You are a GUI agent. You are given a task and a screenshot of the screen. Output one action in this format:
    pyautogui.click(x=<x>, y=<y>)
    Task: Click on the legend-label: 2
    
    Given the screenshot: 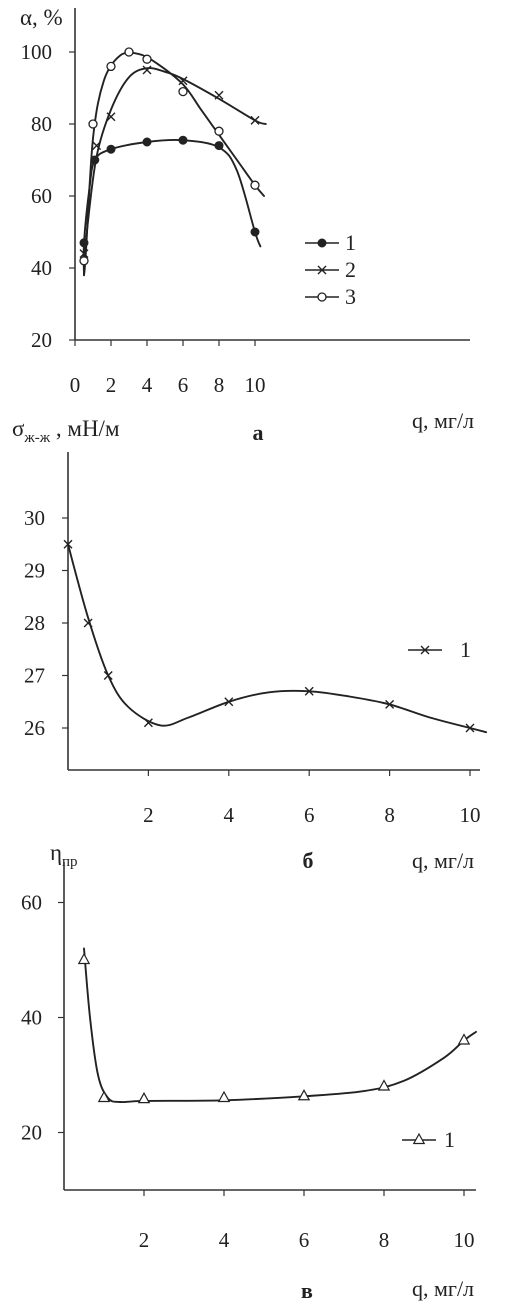 What is the action you would take?
    pyautogui.click(x=350, y=269)
    